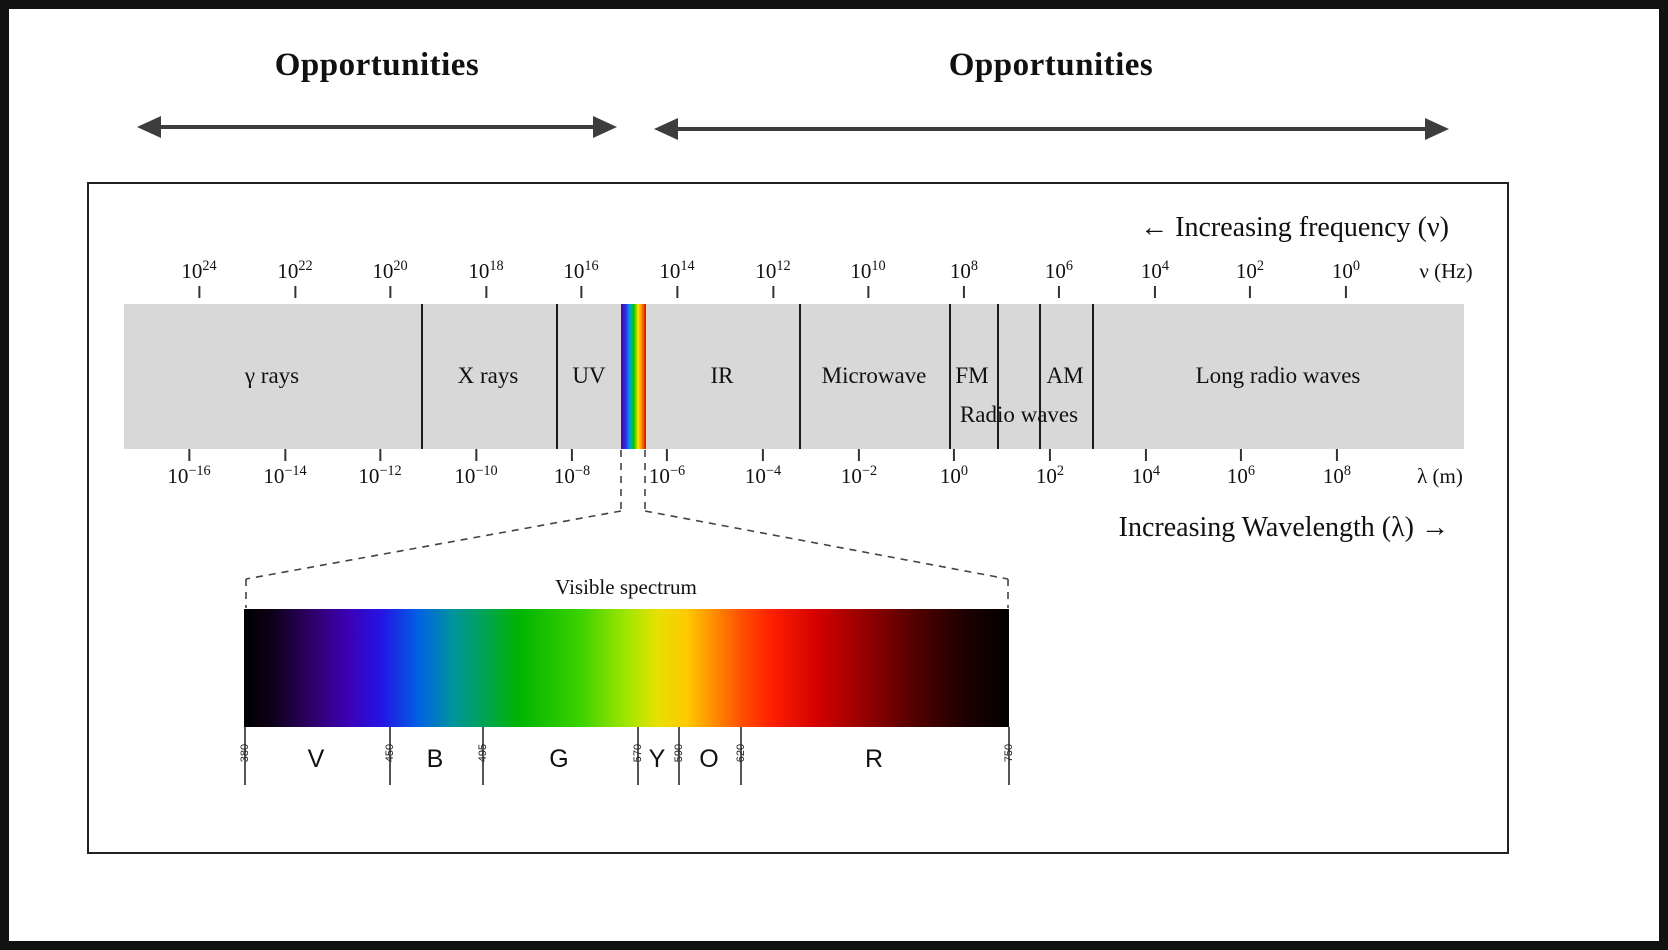 This screenshot has height=950, width=1668. Describe the element at coordinates (859, 475) in the screenshot. I see `wave-tick-label: 10⁻²` at that location.